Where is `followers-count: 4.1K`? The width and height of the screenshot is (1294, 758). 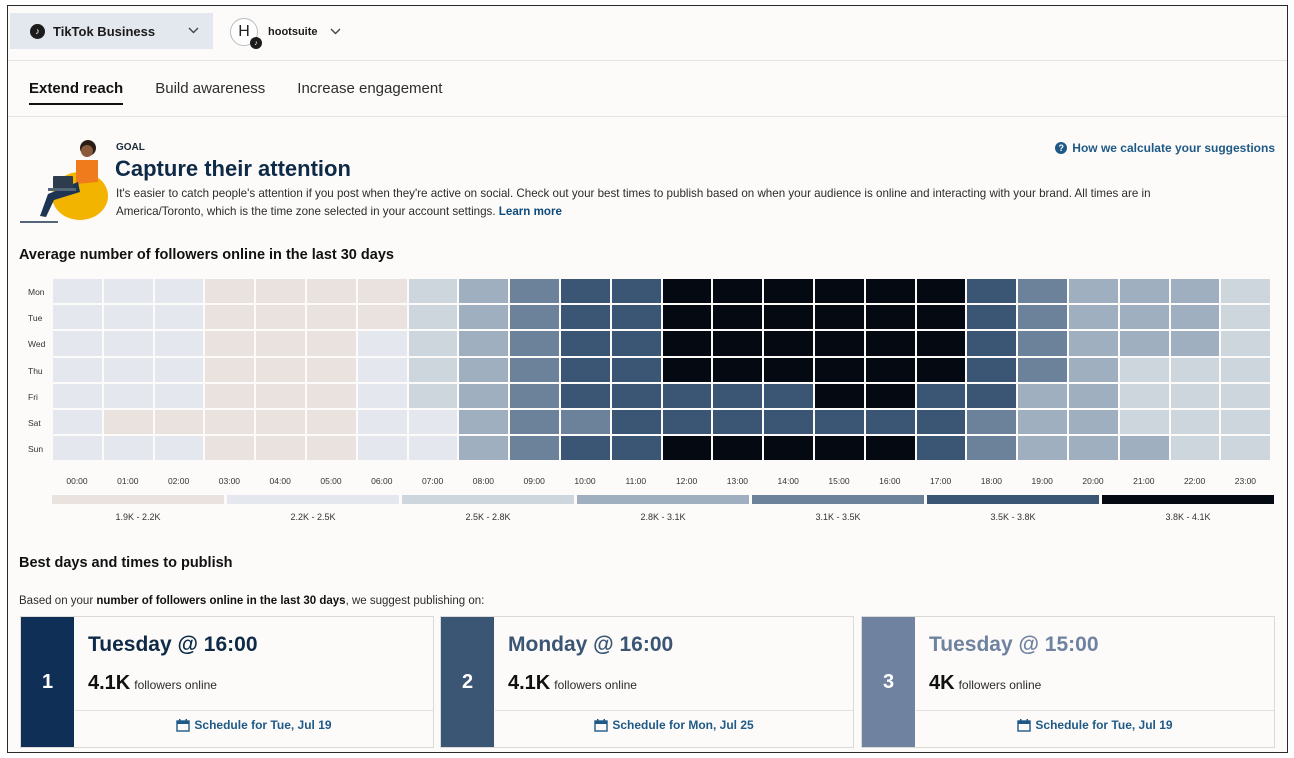
followers-count: 4.1K is located at coordinates (109, 683).